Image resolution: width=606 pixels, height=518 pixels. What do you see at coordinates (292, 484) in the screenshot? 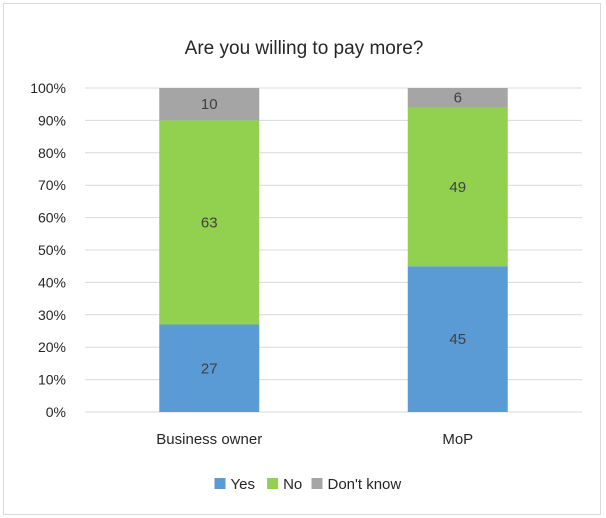
I see `legend-label: No` at bounding box center [292, 484].